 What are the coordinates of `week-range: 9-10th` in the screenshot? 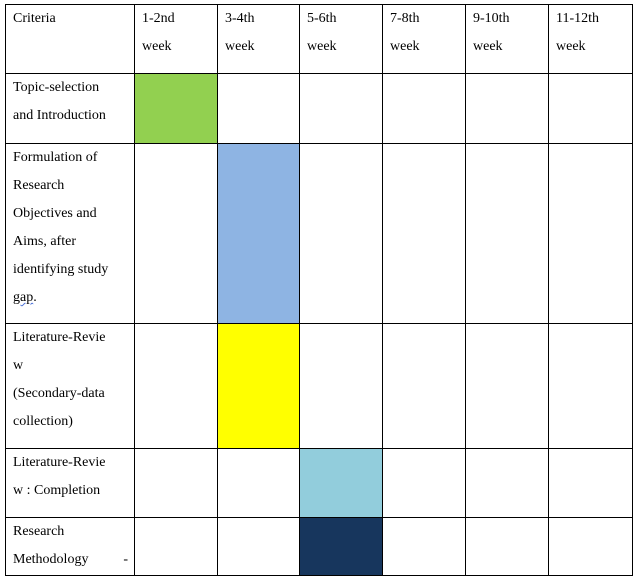 It's located at (491, 18).